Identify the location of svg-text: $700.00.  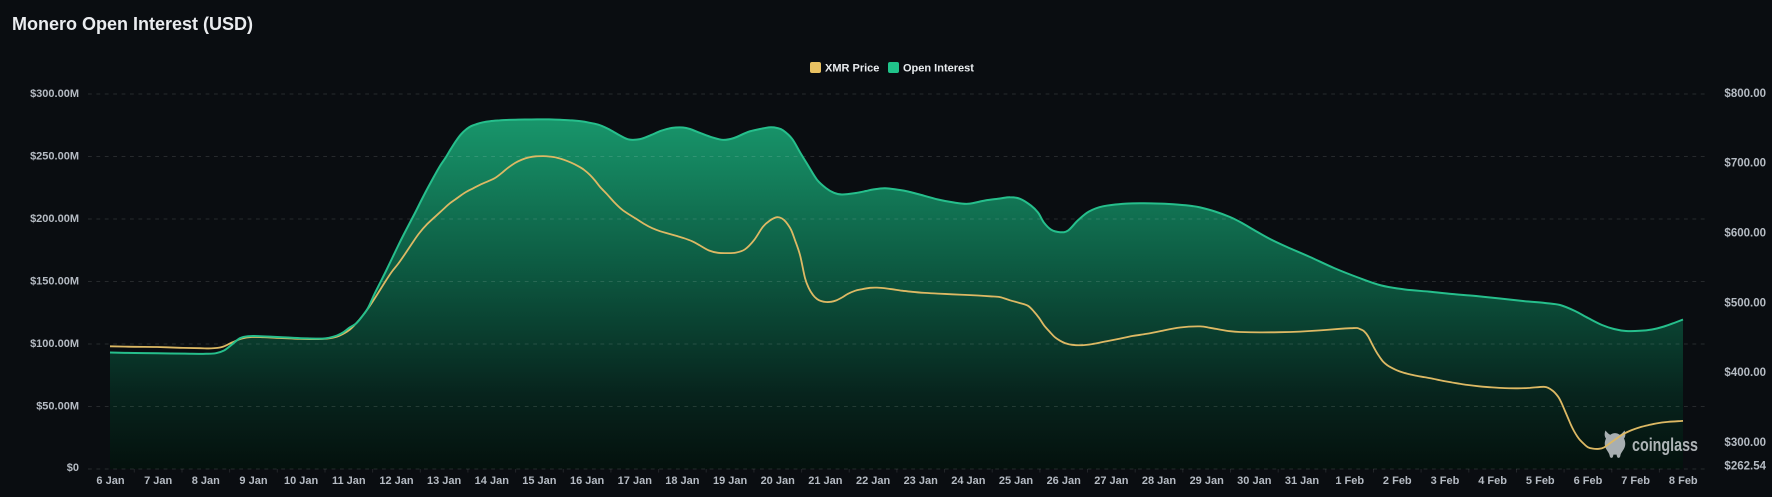
(1745, 164).